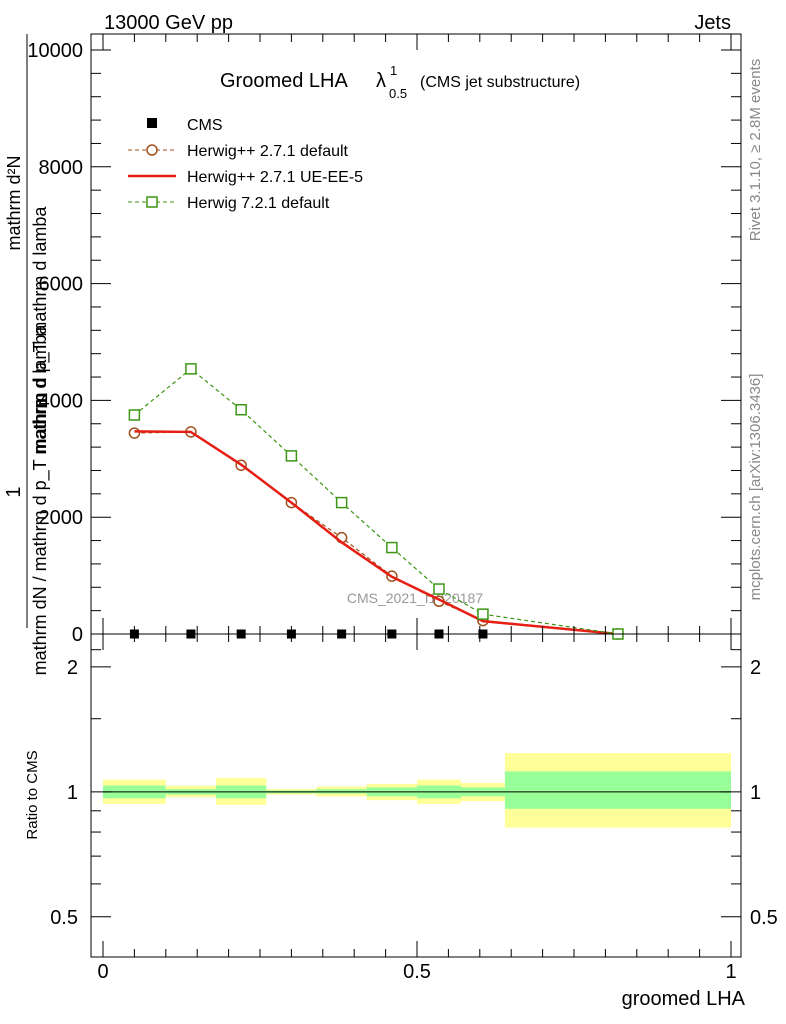 This screenshot has width=786, height=1024. Describe the element at coordinates (258, 203) in the screenshot. I see `legend-label-herwig7-default: Herwig 7.2.1 default` at that location.